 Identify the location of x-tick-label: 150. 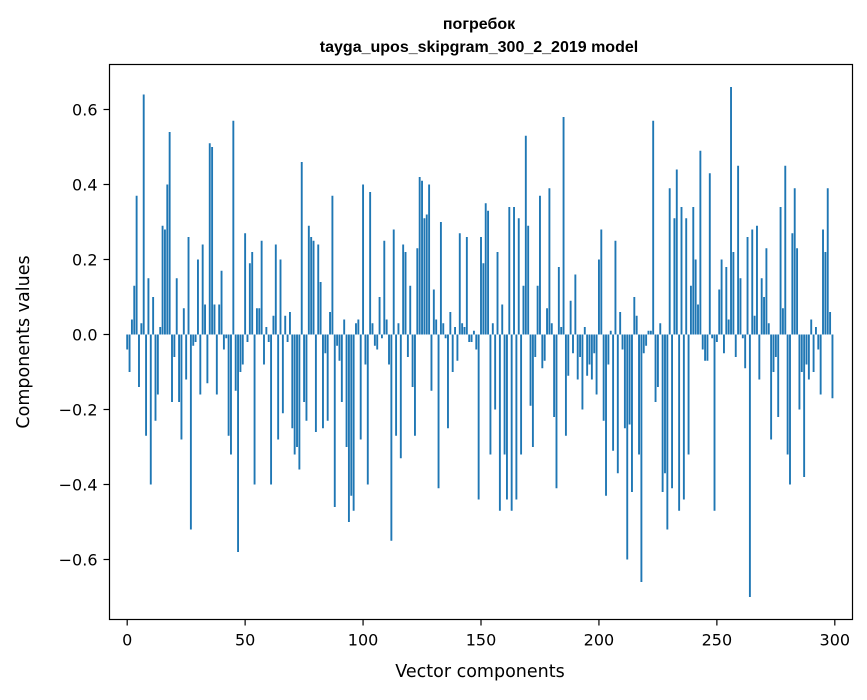
(481, 640).